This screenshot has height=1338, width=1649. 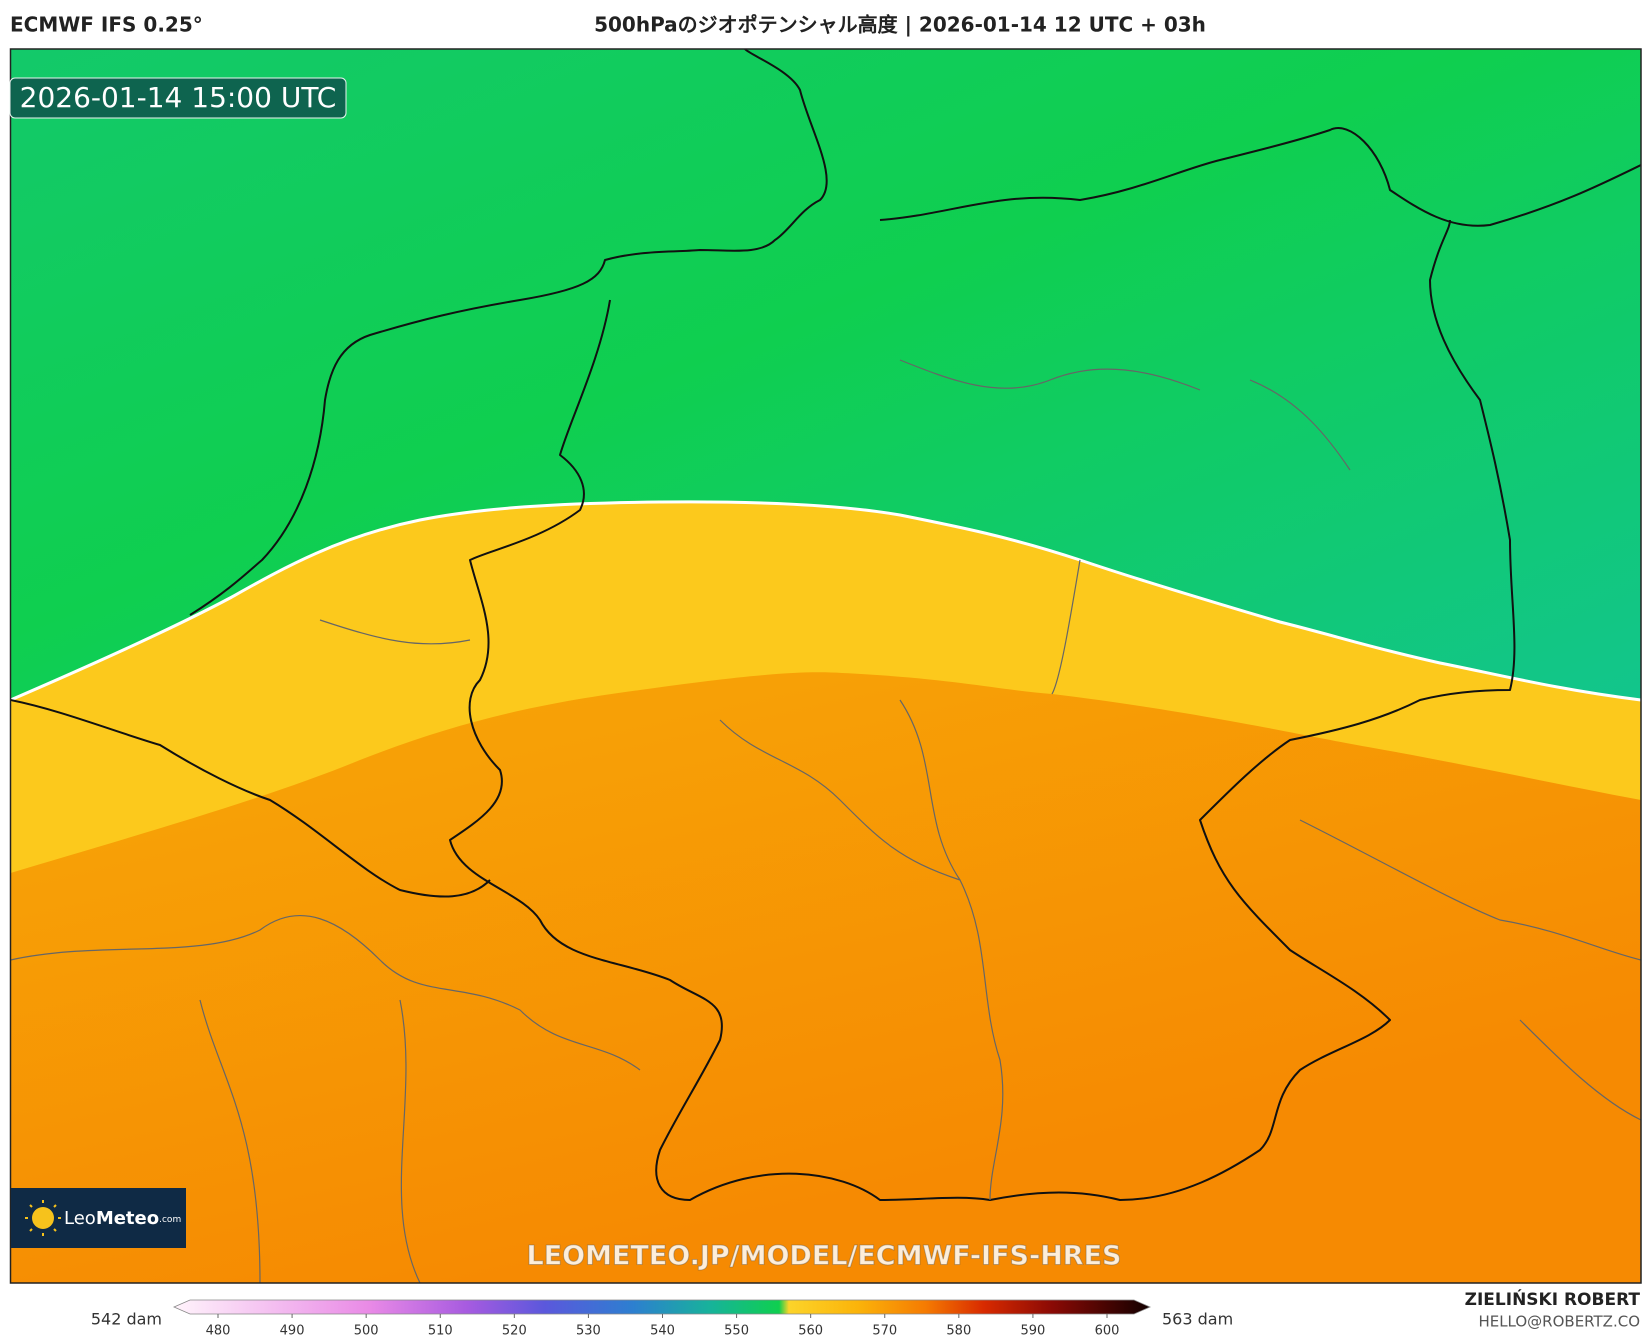 What do you see at coordinates (1260, 177) in the screenshot?
I see `coastline` at bounding box center [1260, 177].